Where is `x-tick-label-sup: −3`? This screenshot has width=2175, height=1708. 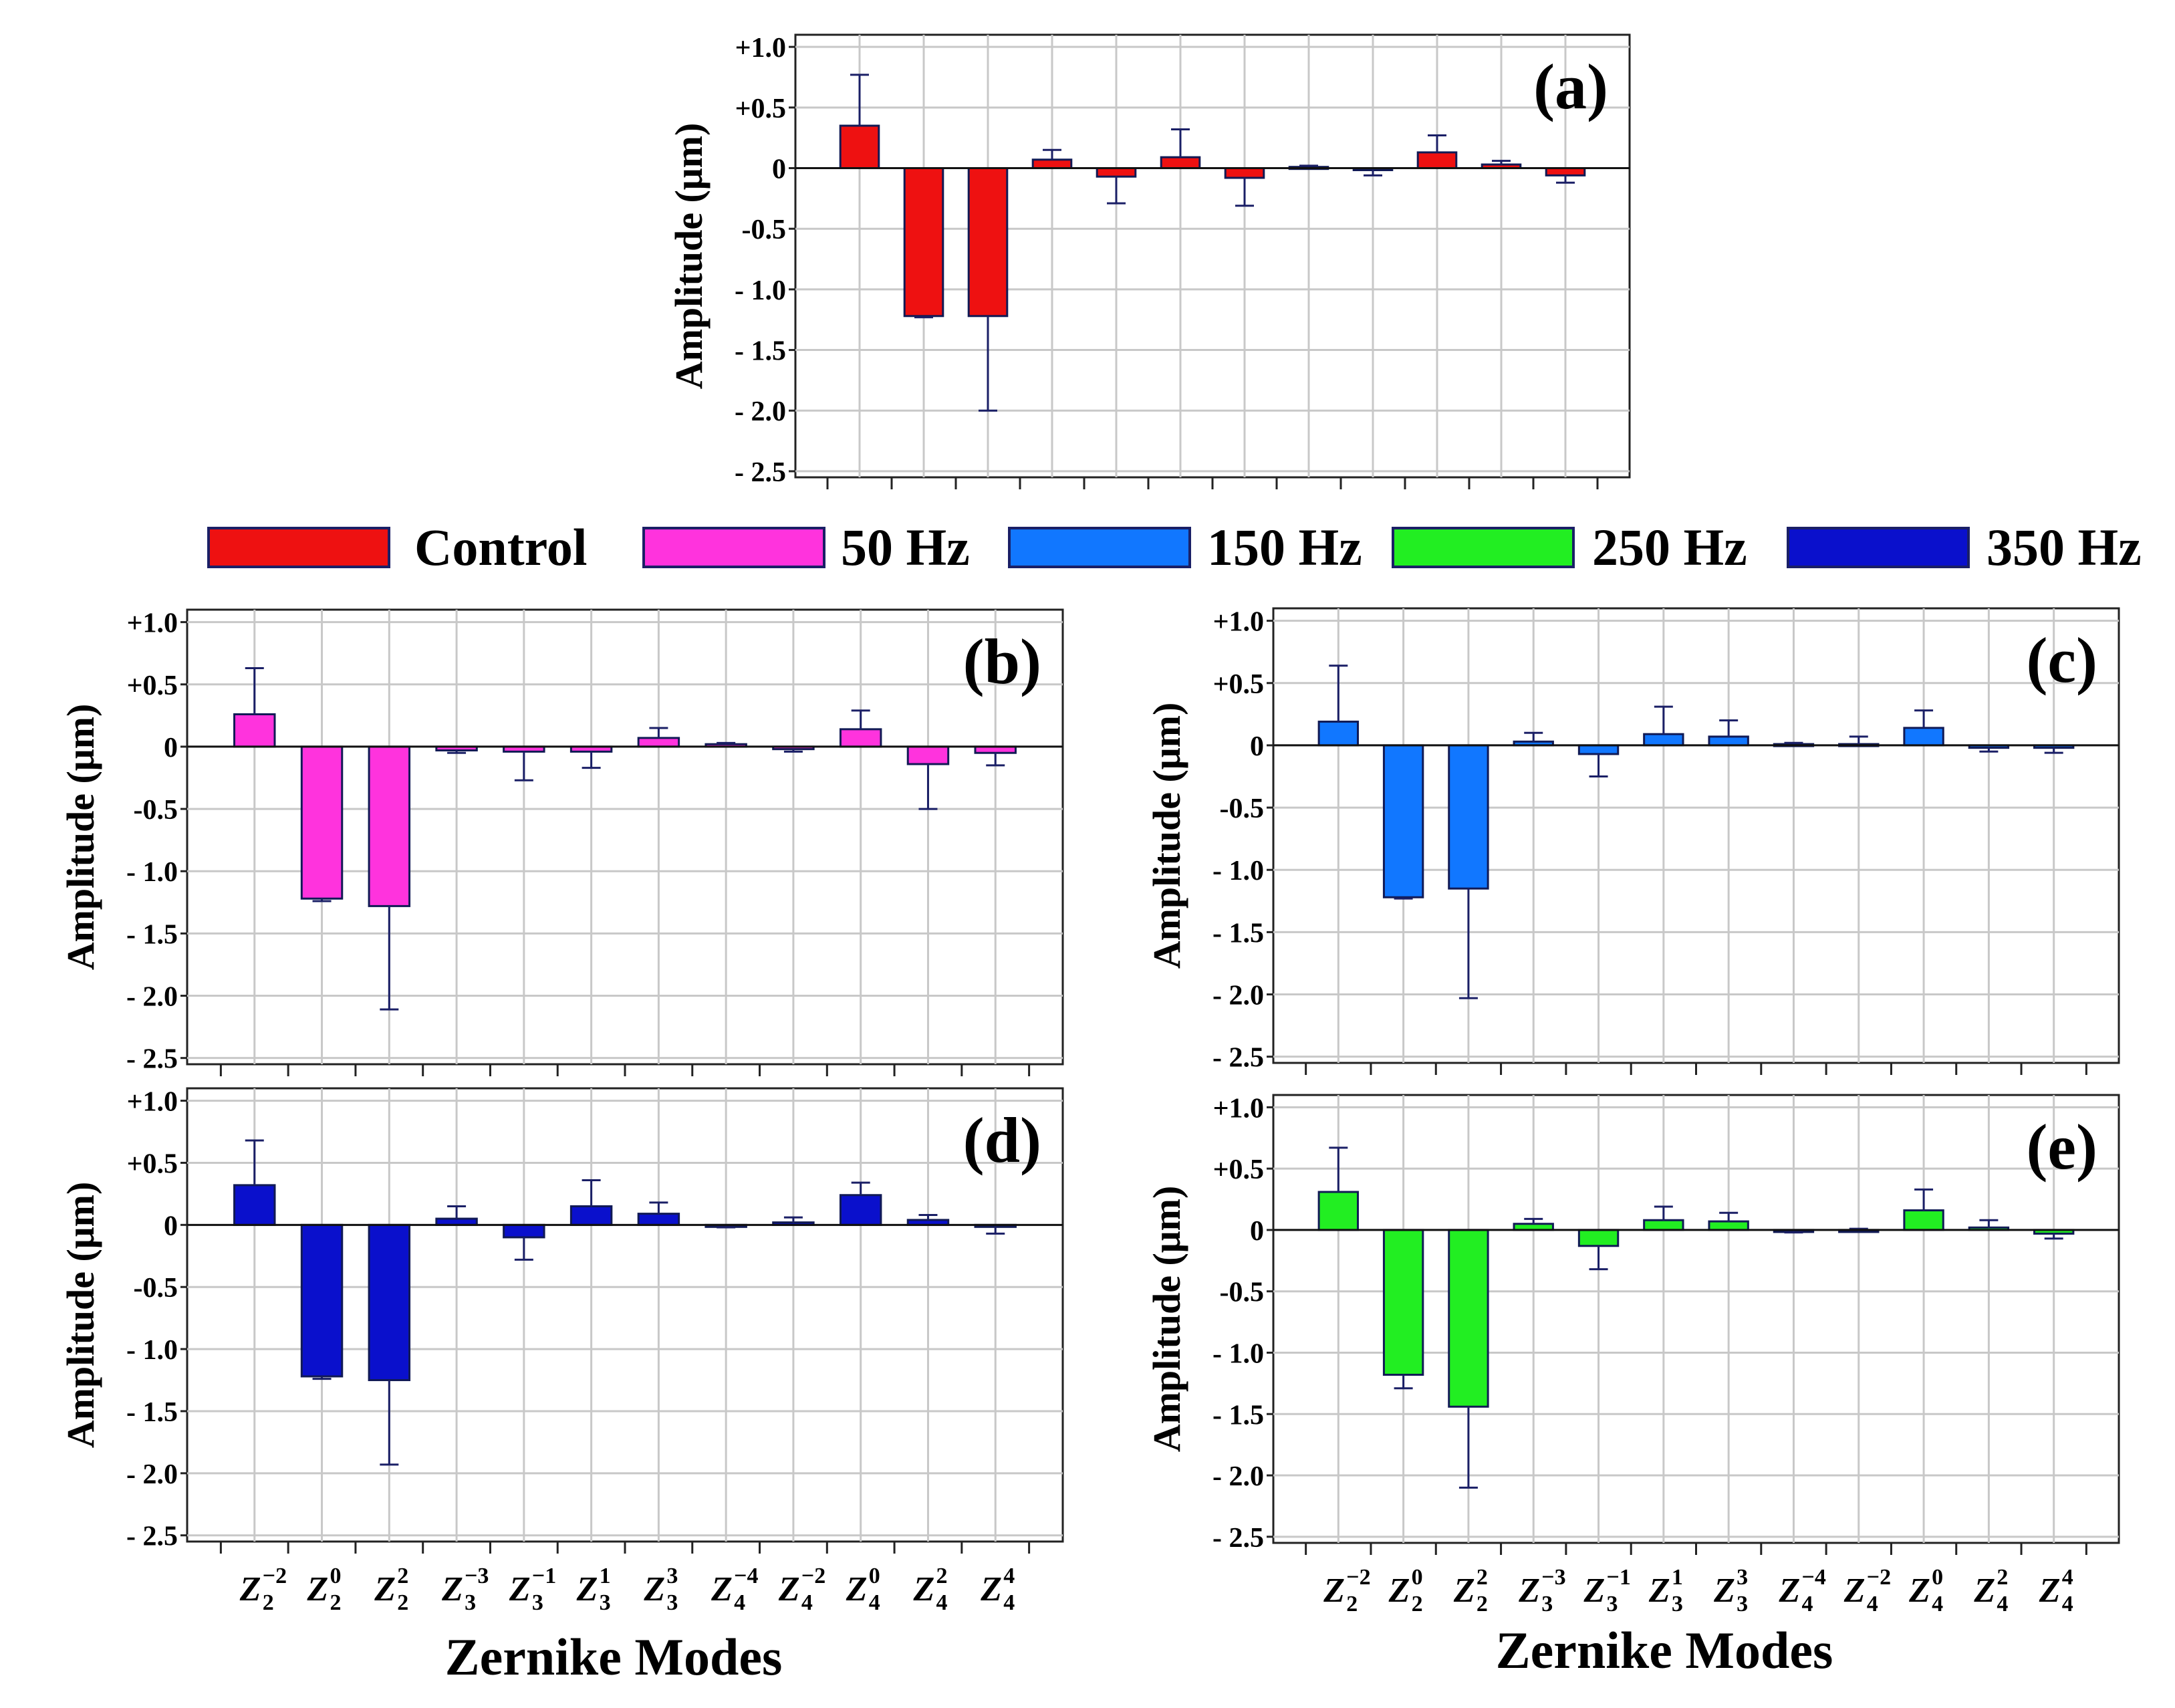
x-tick-label-sup: −3 is located at coordinates (477, 1576).